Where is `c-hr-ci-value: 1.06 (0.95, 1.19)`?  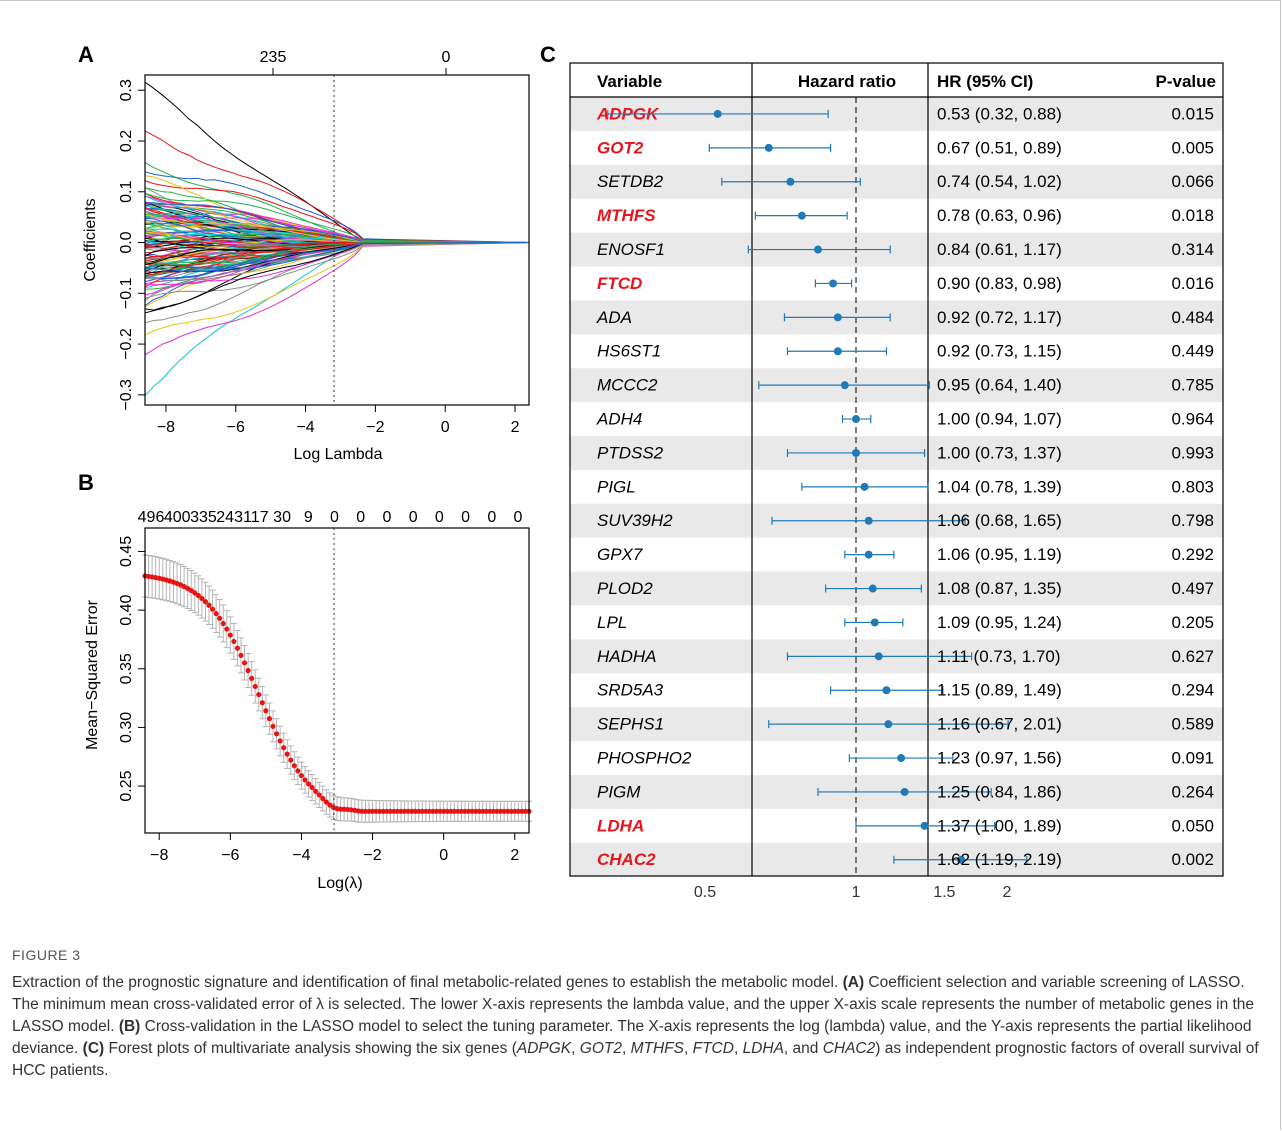
c-hr-ci-value: 1.06 (0.95, 1.19) is located at coordinates (999, 554).